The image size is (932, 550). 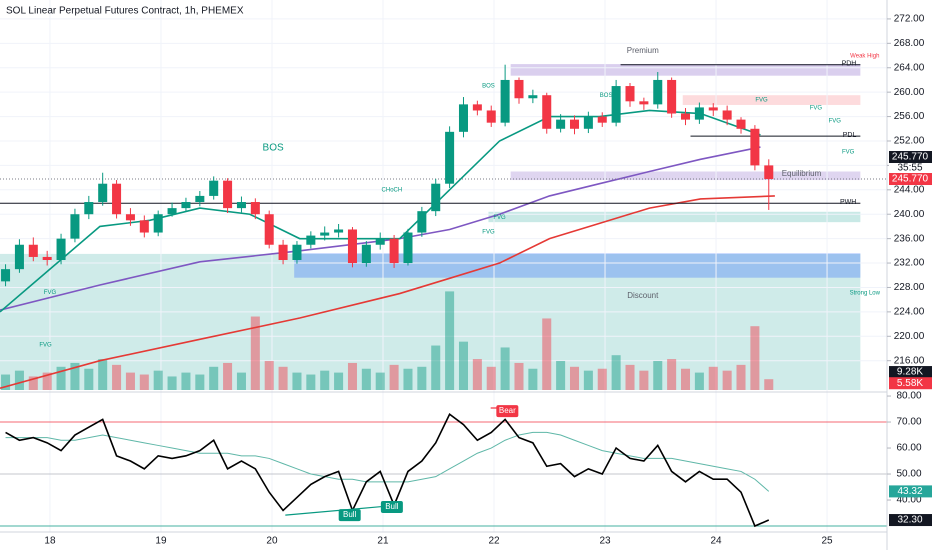 I want to click on x-tick-label: 21, so click(x=383, y=541).